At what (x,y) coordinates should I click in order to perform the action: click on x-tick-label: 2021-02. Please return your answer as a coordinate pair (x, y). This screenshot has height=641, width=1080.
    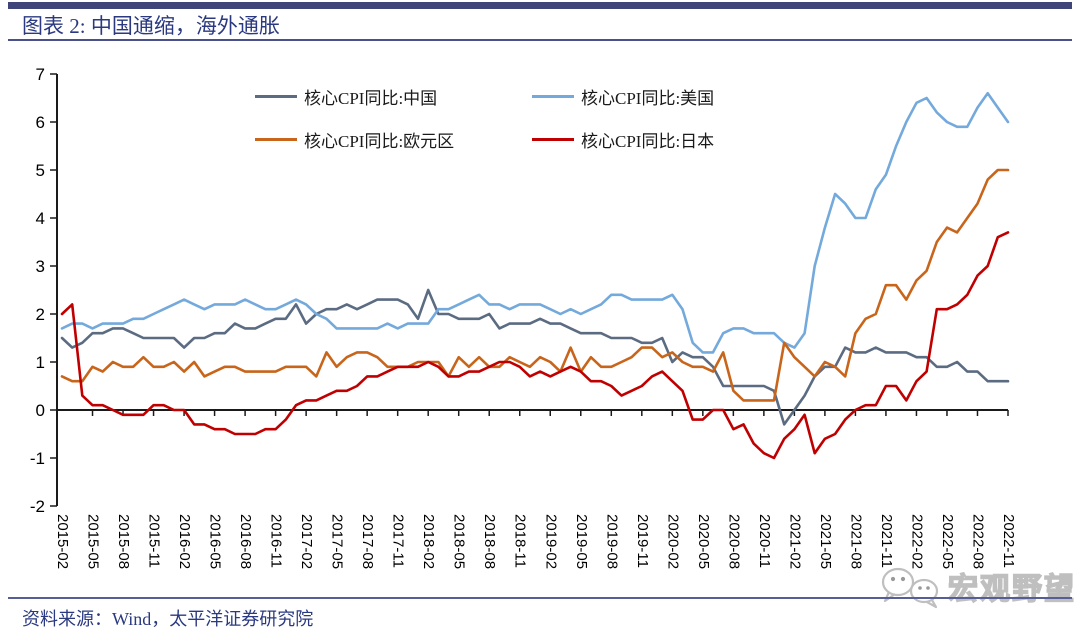
    Looking at the image, I should click on (794, 541).